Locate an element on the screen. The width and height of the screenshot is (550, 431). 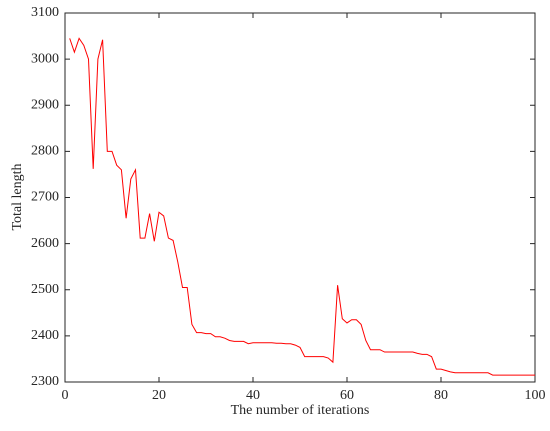
x-tick-label: 60 is located at coordinates (347, 395).